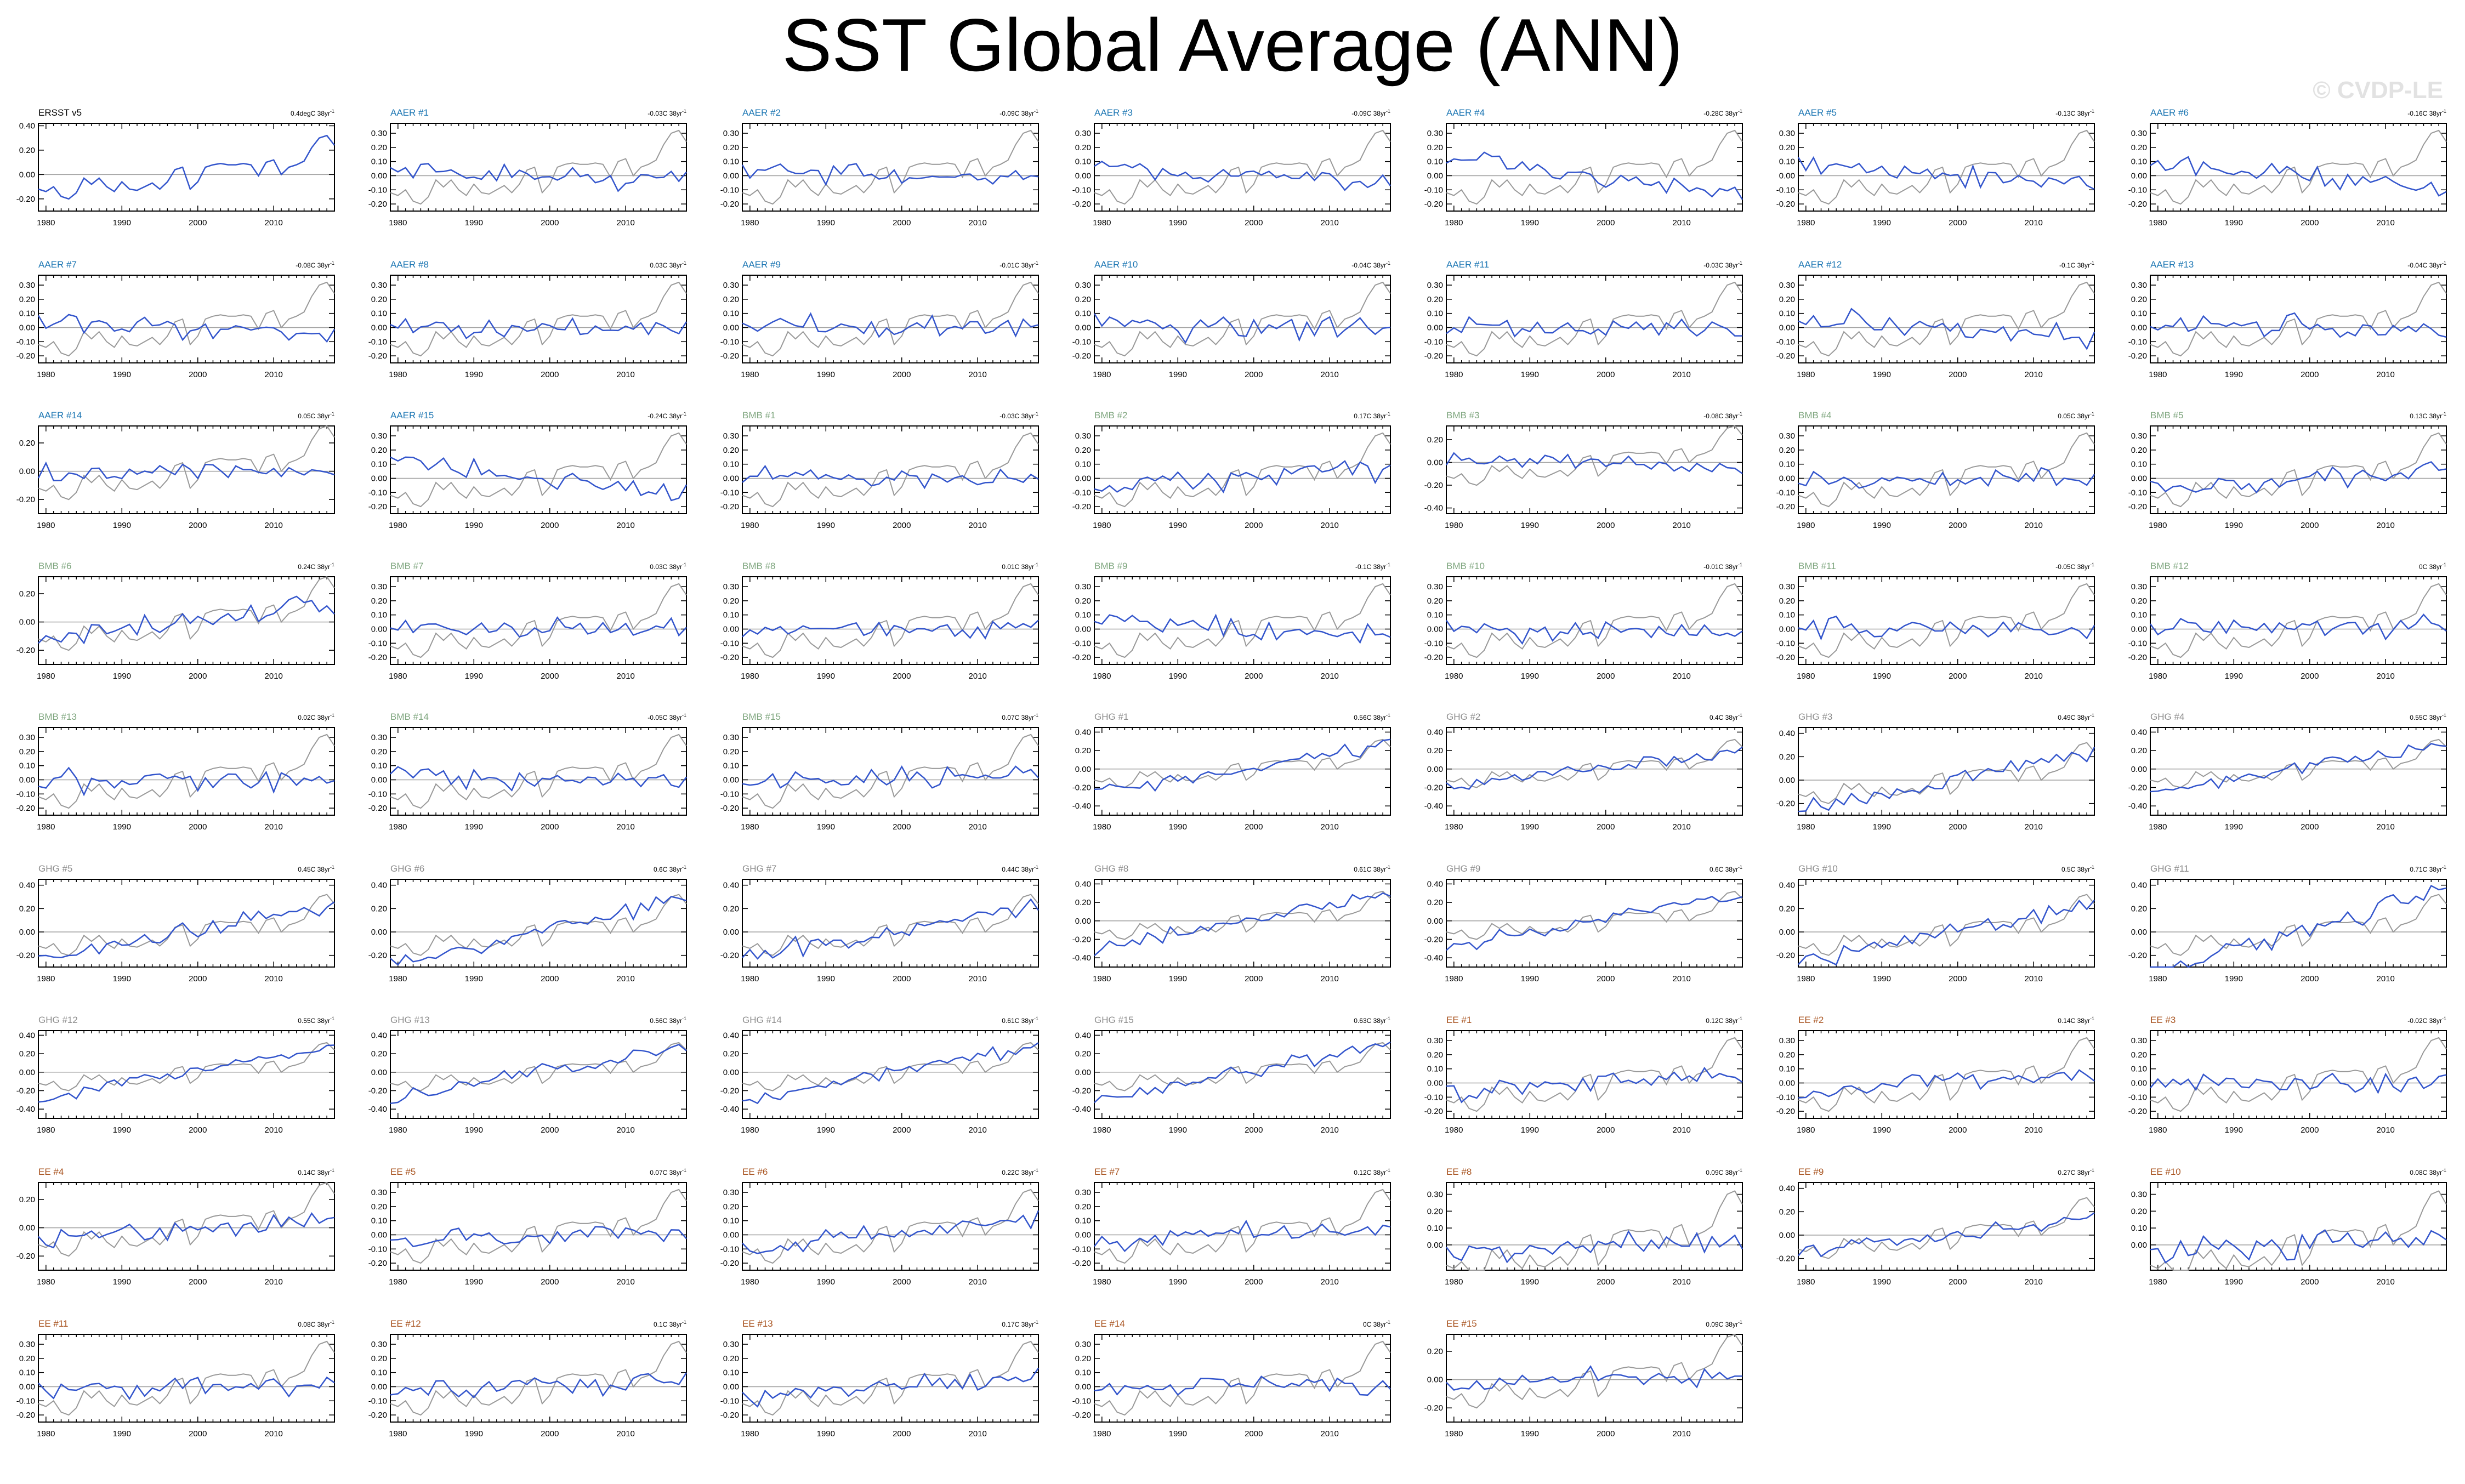  What do you see at coordinates (407, 868) in the screenshot?
I see `panel-label: GHG #6` at bounding box center [407, 868].